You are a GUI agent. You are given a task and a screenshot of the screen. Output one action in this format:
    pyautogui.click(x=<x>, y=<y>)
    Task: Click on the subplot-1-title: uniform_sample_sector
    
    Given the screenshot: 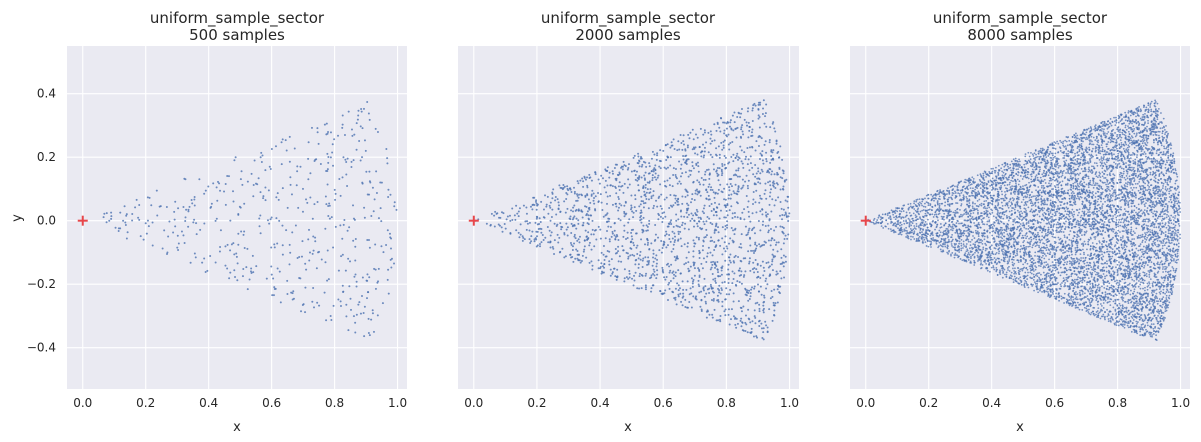 What is the action you would take?
    pyautogui.click(x=237, y=18)
    